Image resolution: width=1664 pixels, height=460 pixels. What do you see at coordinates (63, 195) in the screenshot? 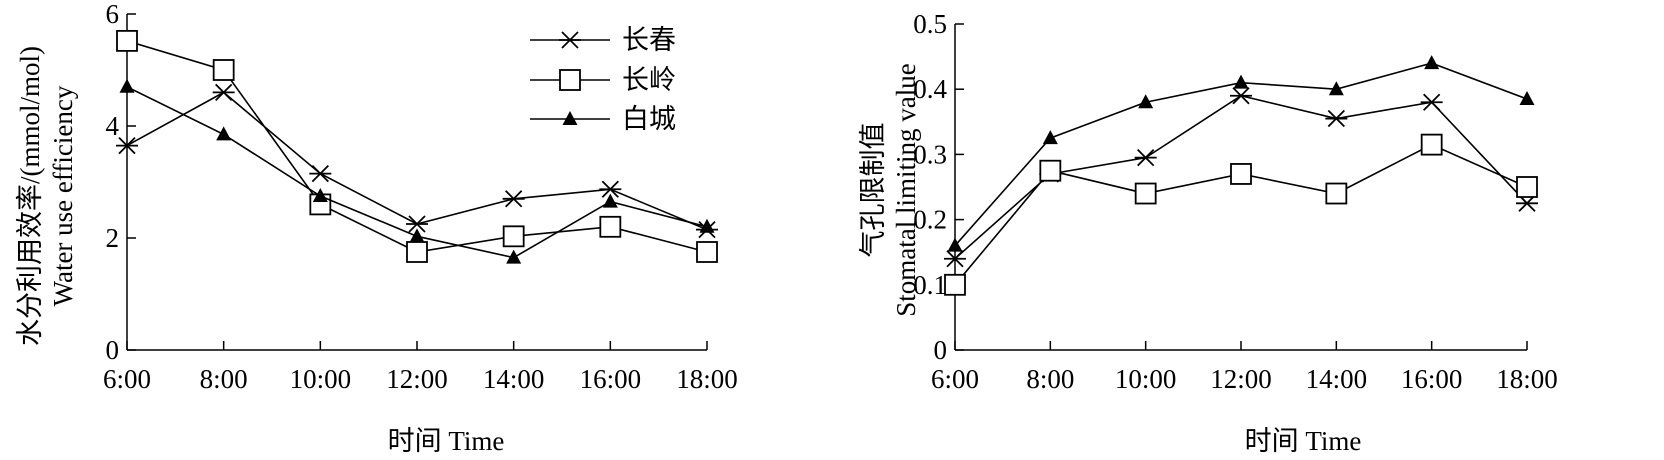
I see `y-axis-title-en: Water use efficiency` at bounding box center [63, 195].